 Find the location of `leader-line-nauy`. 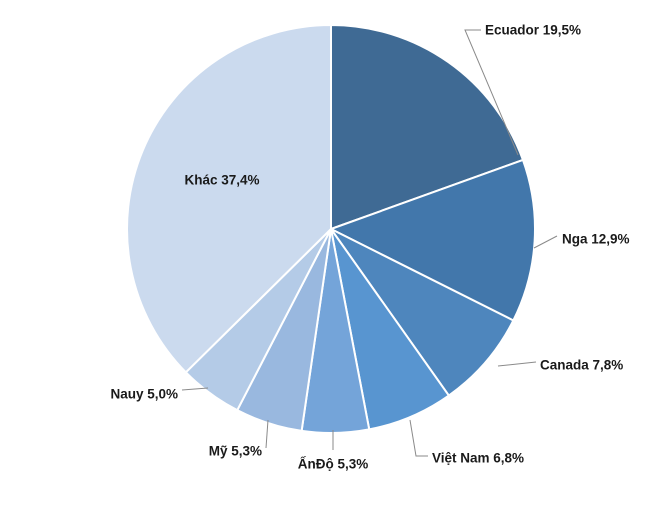

leader-line-nauy is located at coordinates (195, 389).